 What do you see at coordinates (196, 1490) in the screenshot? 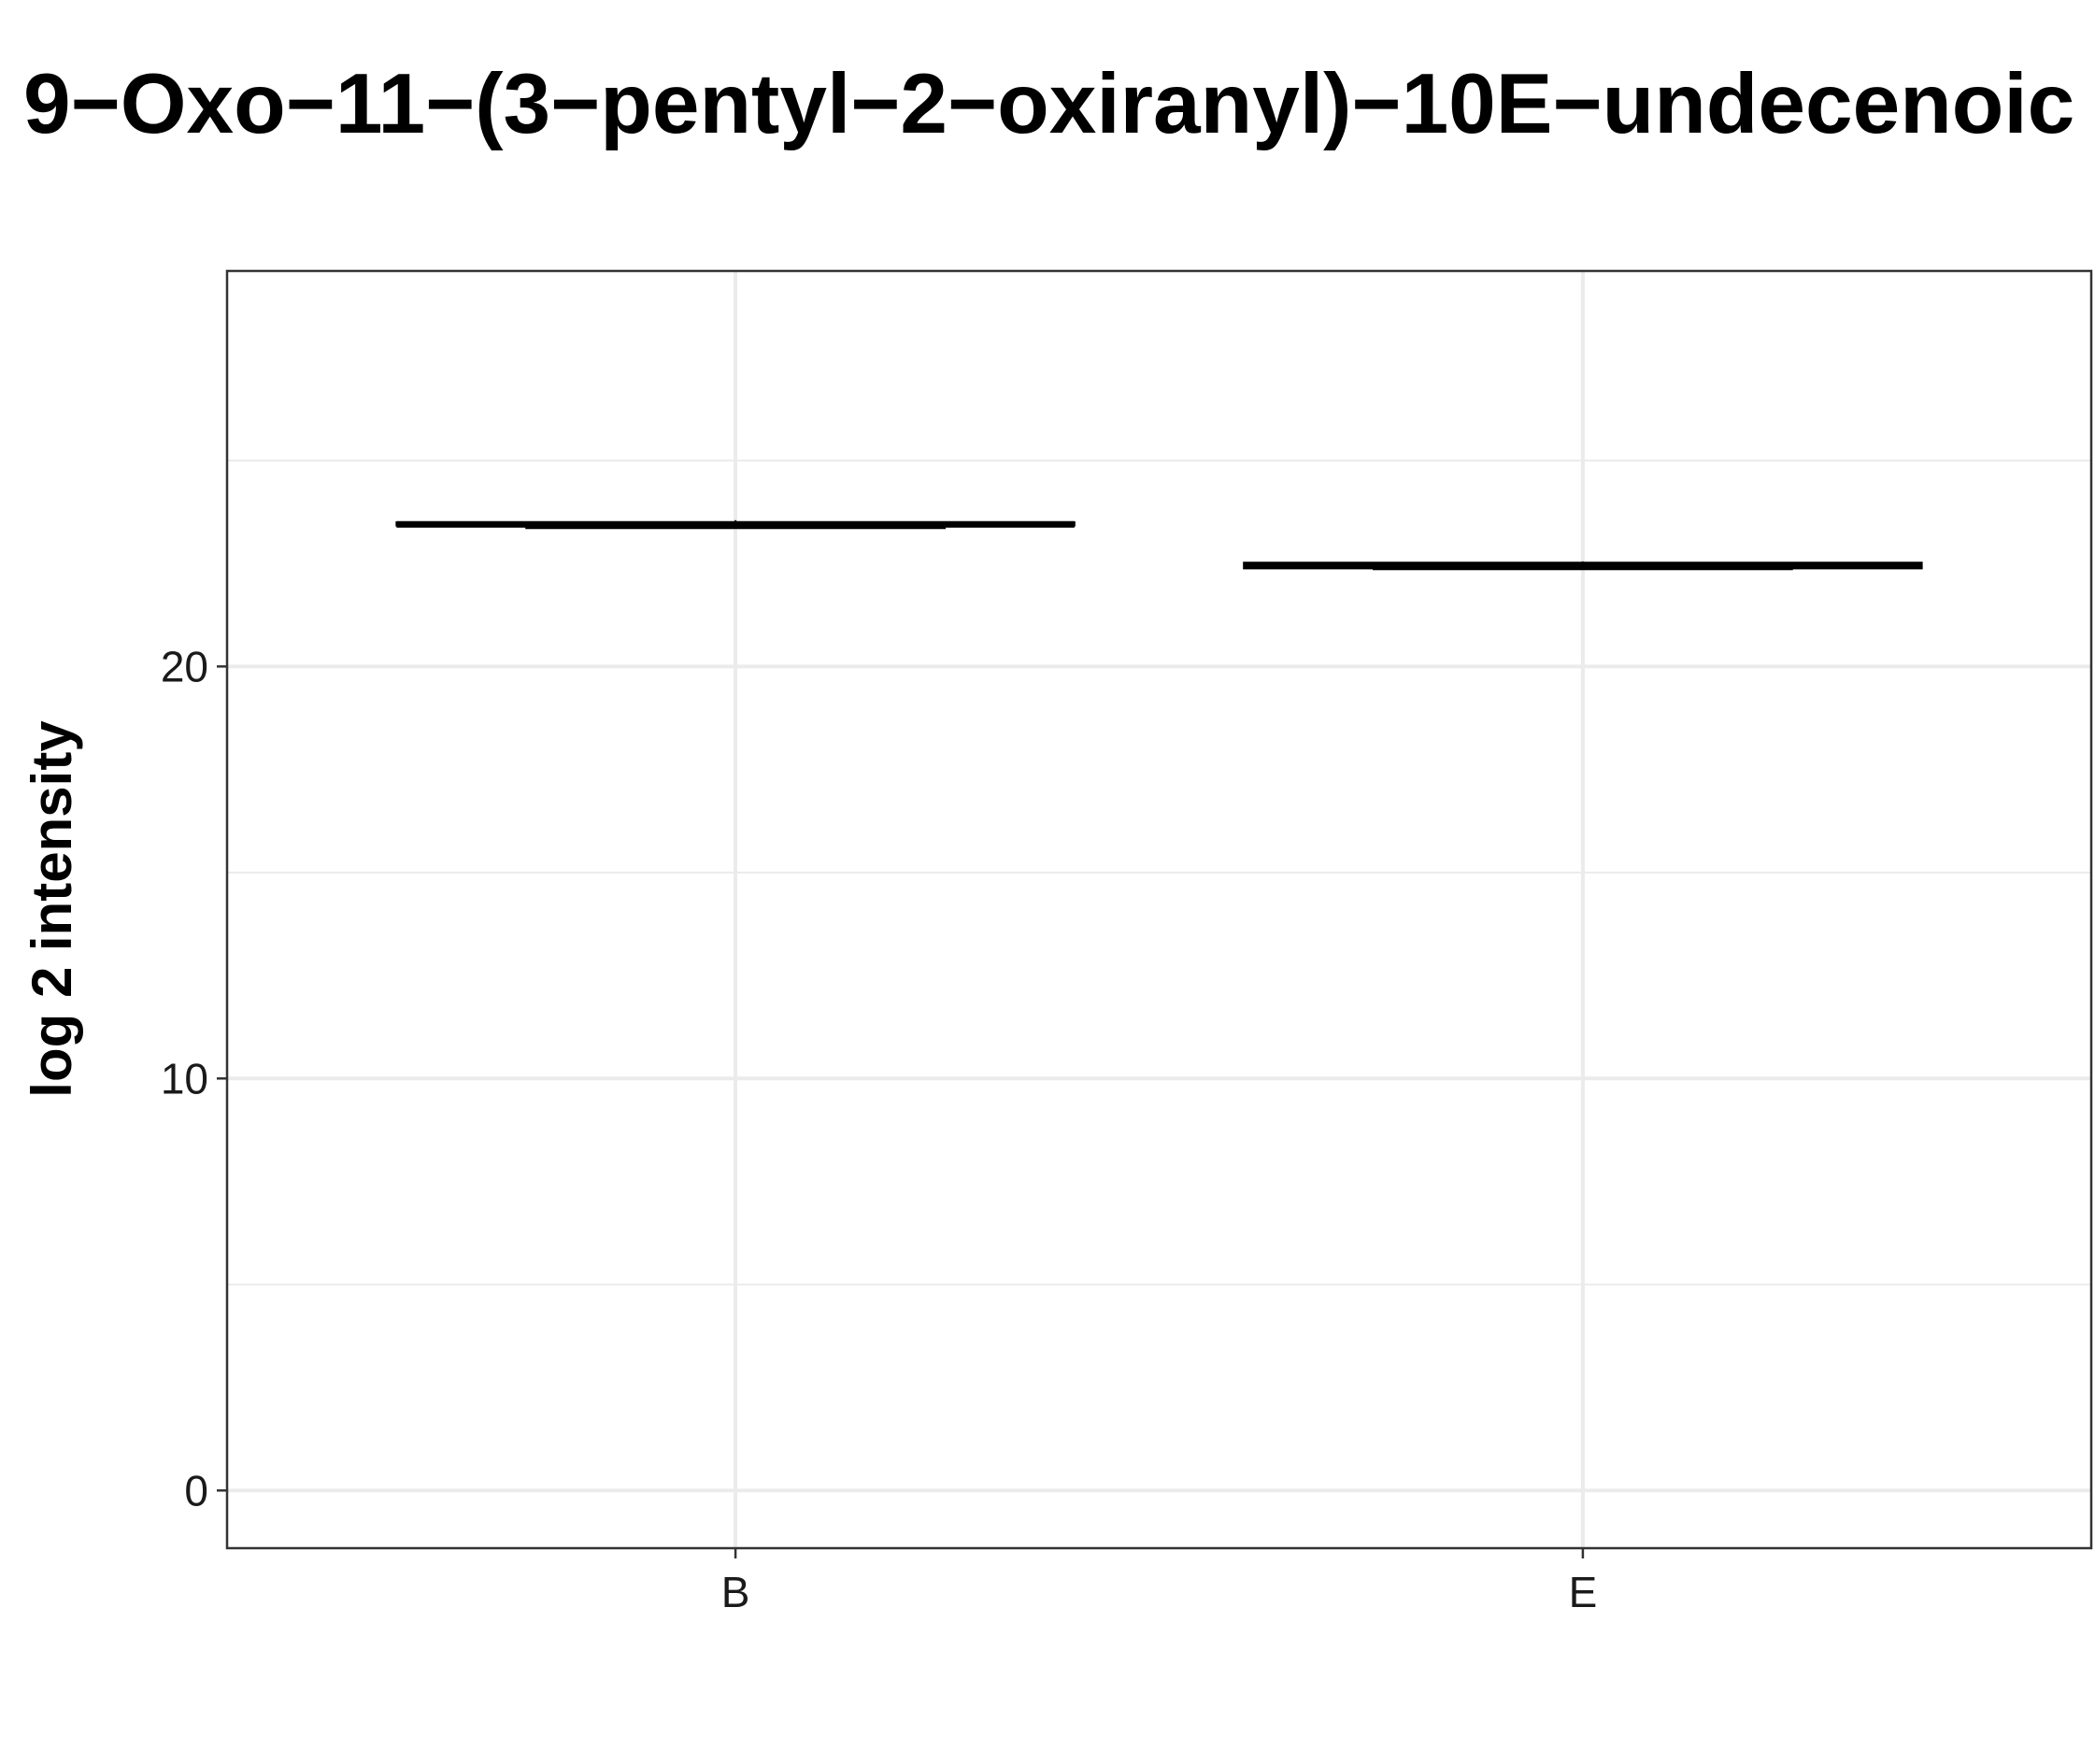
I see `y-tick-label: 0` at bounding box center [196, 1490].